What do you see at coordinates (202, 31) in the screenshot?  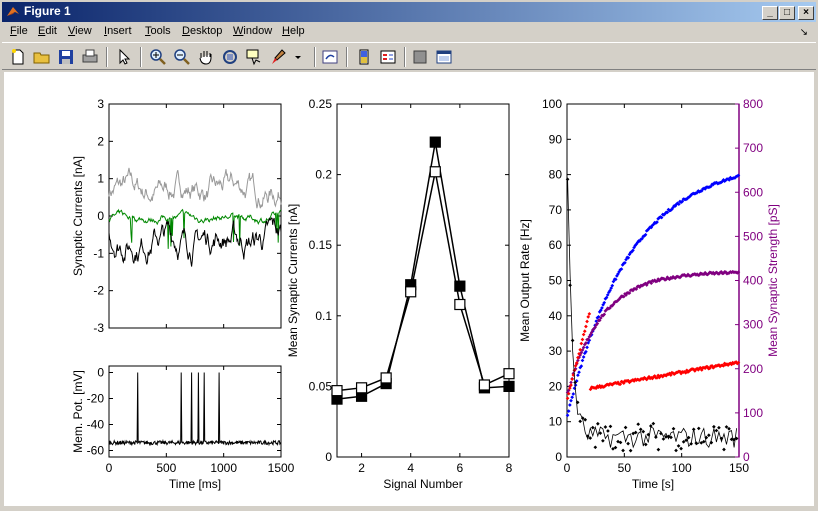 I see `menu-desktop: Desktop` at bounding box center [202, 31].